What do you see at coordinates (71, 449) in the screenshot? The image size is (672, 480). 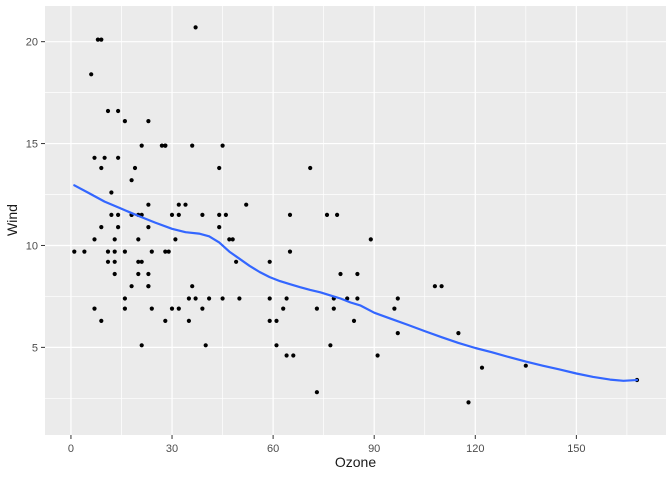 I see `x-tick-label: 0` at bounding box center [71, 449].